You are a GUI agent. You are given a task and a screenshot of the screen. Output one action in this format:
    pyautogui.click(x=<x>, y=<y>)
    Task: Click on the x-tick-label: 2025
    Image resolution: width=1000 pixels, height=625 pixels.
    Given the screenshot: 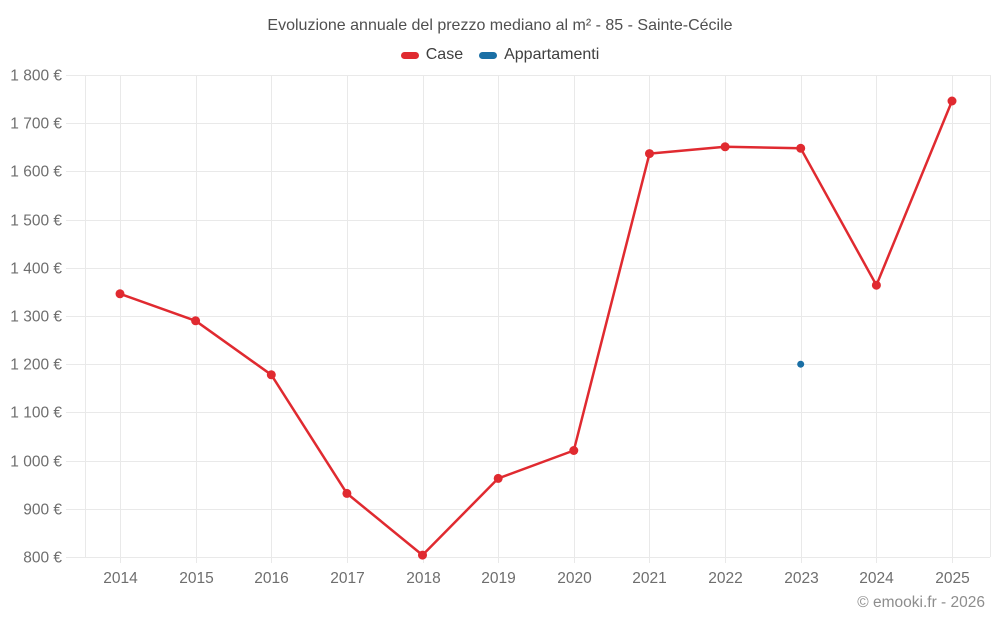 What is the action you would take?
    pyautogui.click(x=952, y=578)
    